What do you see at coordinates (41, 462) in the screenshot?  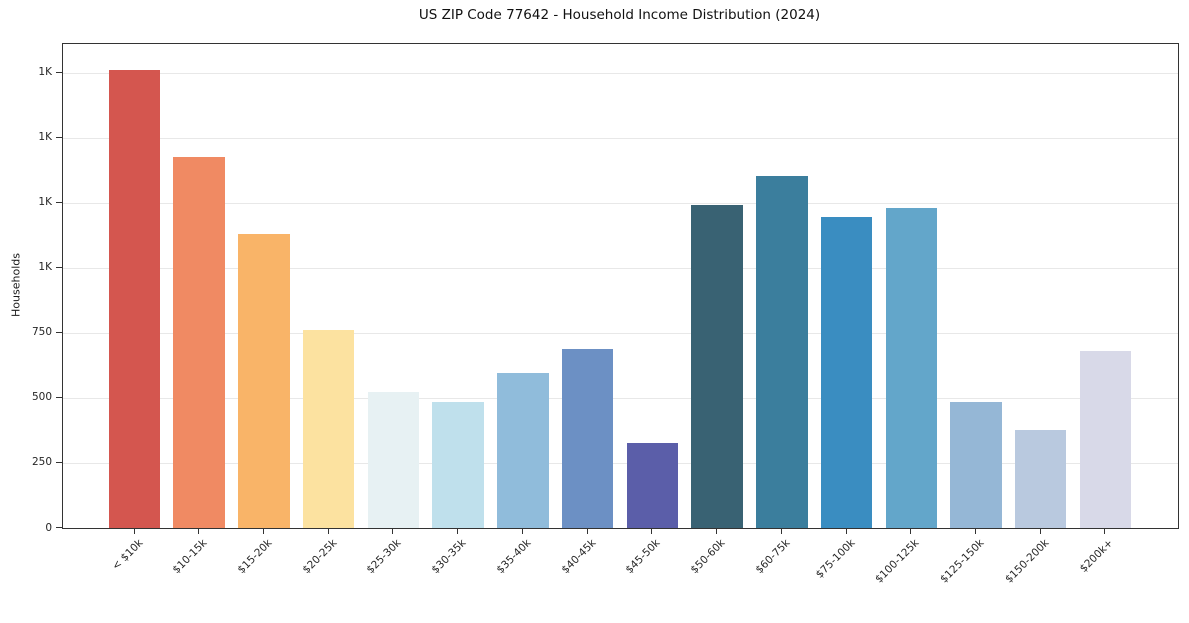 I see `y-tick-label: 250` at bounding box center [41, 462].